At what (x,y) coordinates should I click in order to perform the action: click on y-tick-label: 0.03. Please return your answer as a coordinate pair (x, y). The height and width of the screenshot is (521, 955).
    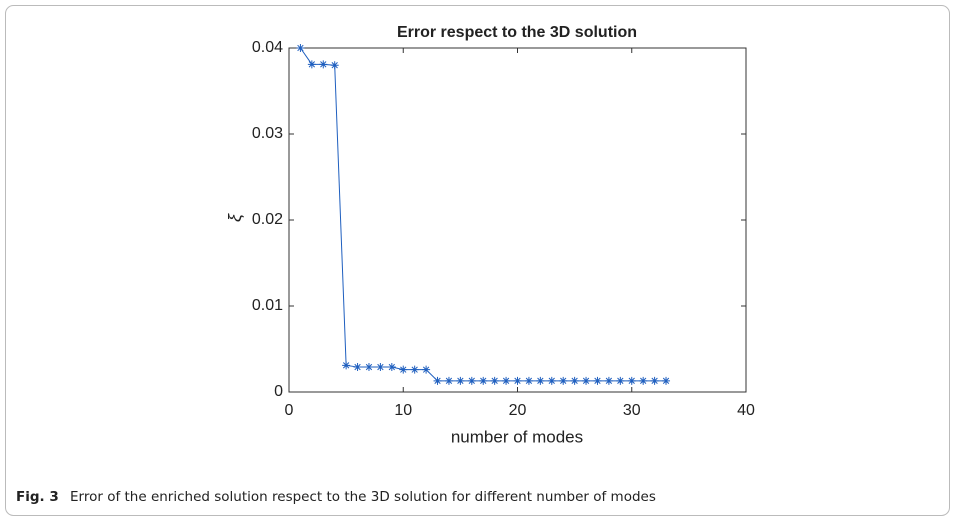
    Looking at the image, I should click on (267, 133).